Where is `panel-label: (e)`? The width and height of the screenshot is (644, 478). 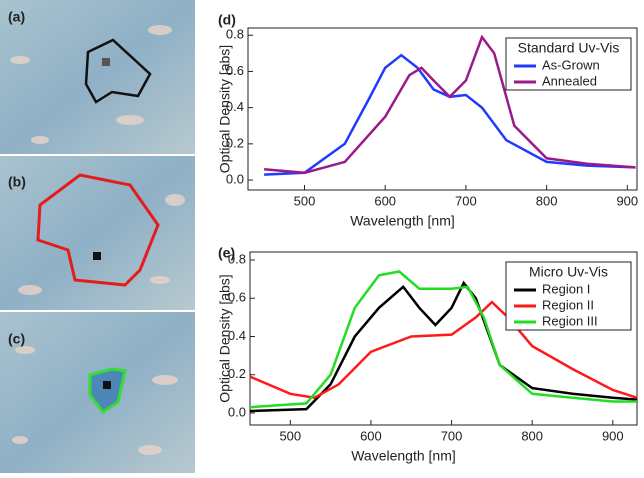 panel-label: (e) is located at coordinates (226, 253).